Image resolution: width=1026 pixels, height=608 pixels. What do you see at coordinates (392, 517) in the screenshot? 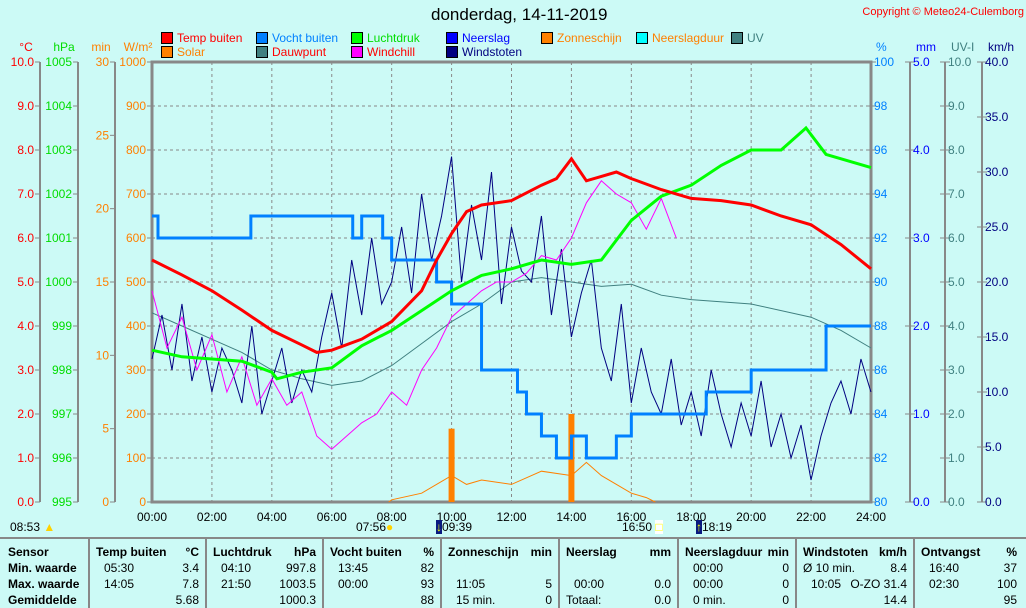
I see `x-tick-label: 08:00` at bounding box center [392, 517].